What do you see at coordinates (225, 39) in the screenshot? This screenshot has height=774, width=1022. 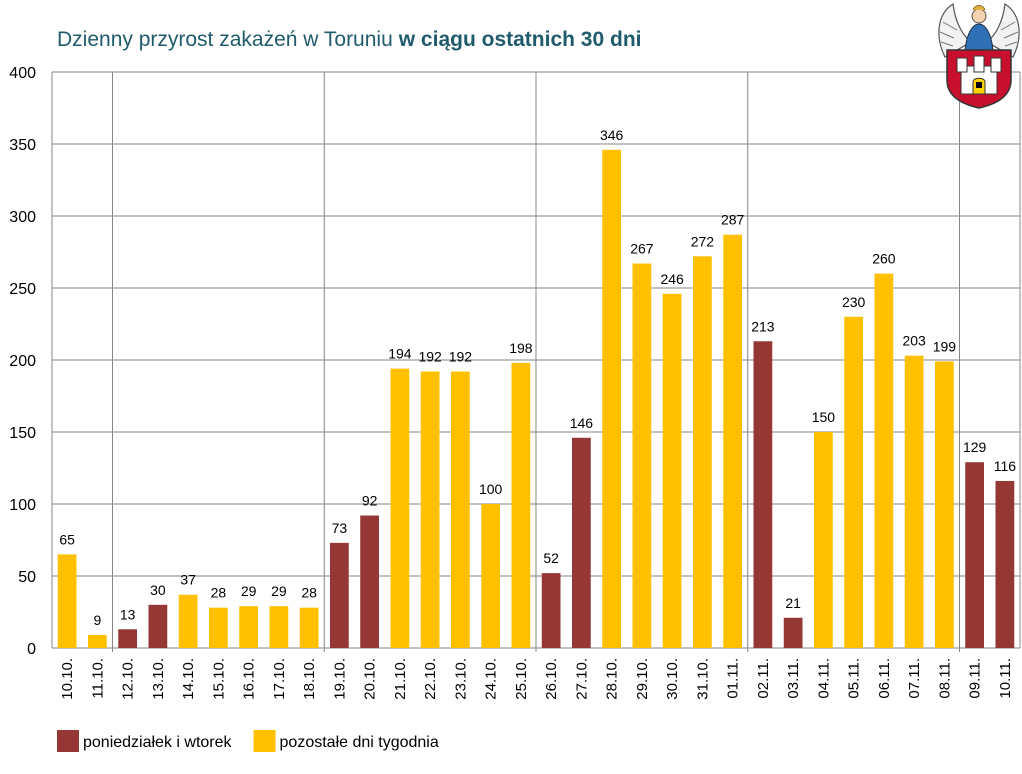 I see `chart-title-normal: Dzienny przyrost zakażeń w Toruniu` at bounding box center [225, 39].